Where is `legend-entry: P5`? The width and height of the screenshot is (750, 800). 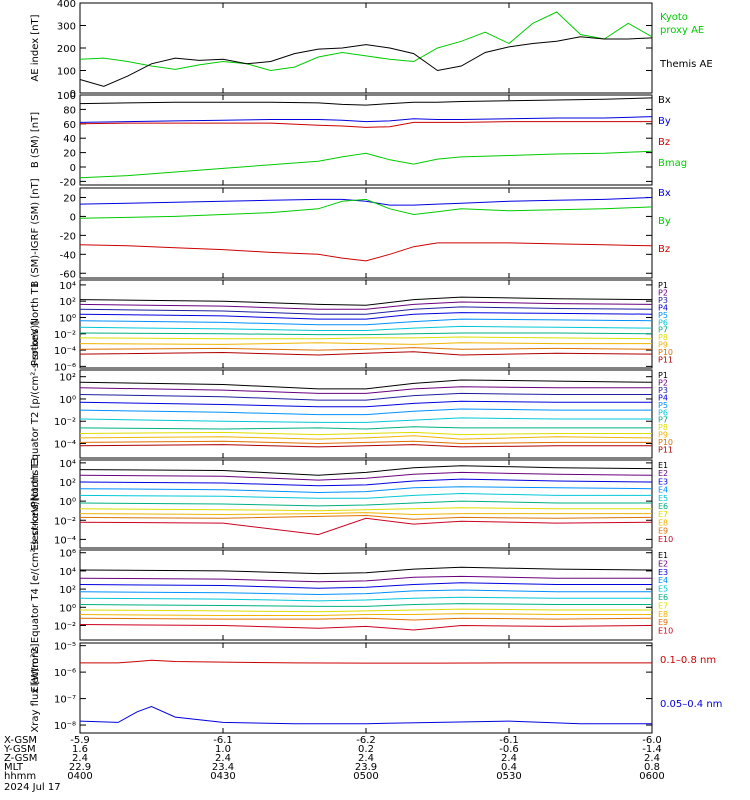 legend-entry: P5 is located at coordinates (663, 315).